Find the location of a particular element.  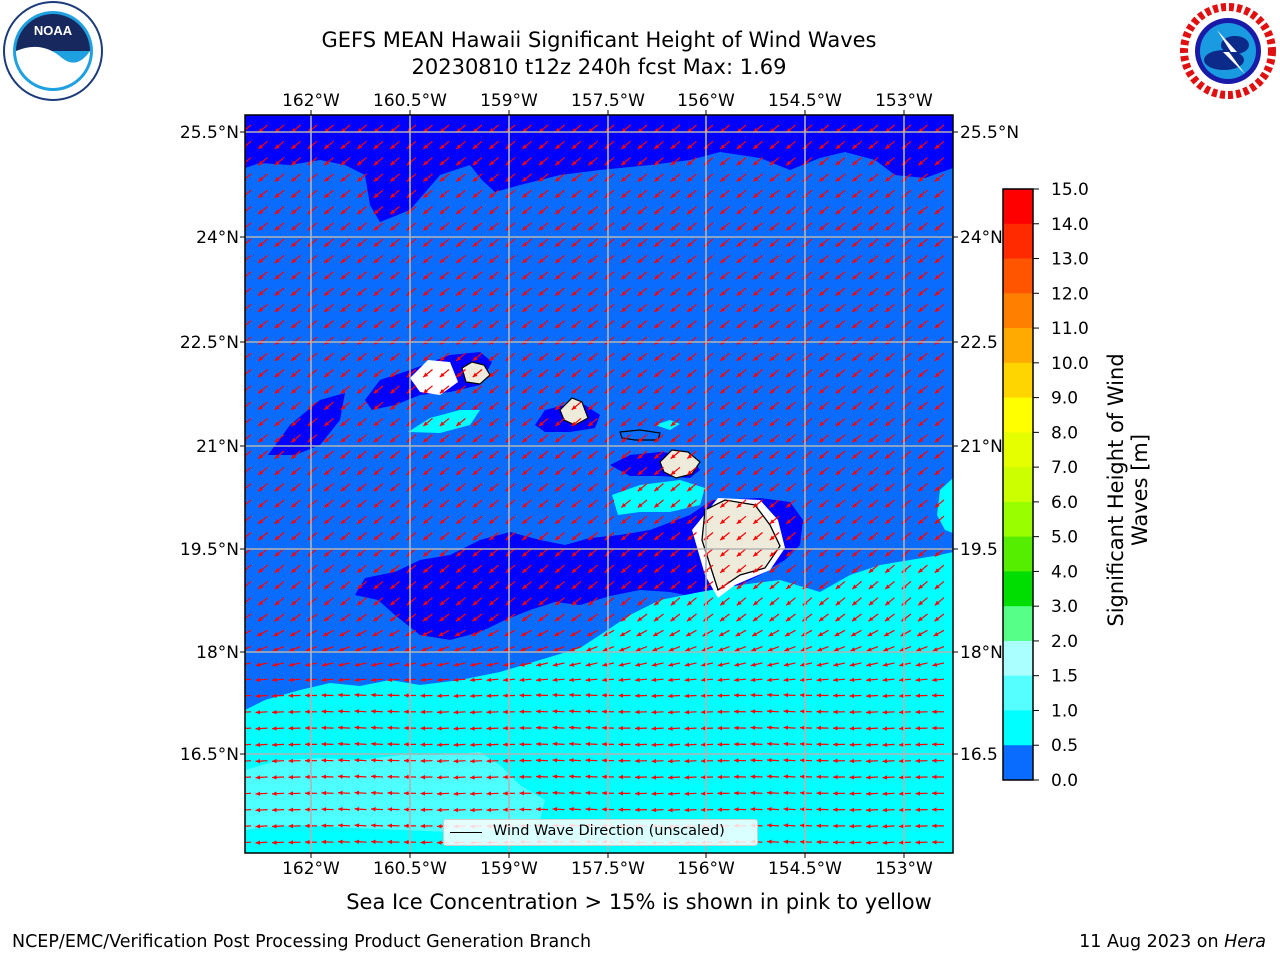

lat-label-left: 18°N is located at coordinates (217, 653).